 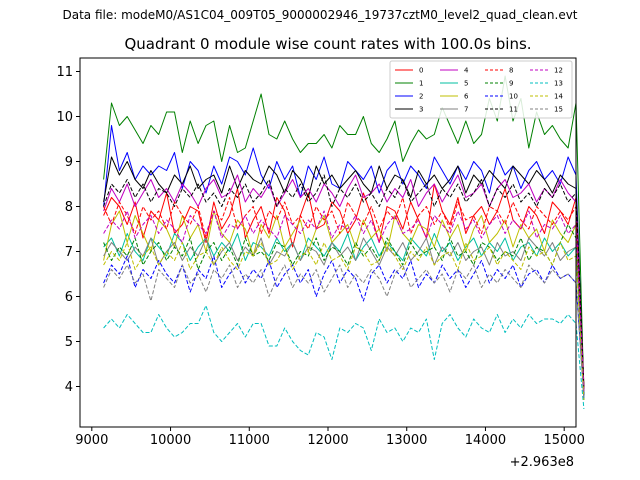 I want to click on y-tick-label: 9, so click(x=69, y=162).